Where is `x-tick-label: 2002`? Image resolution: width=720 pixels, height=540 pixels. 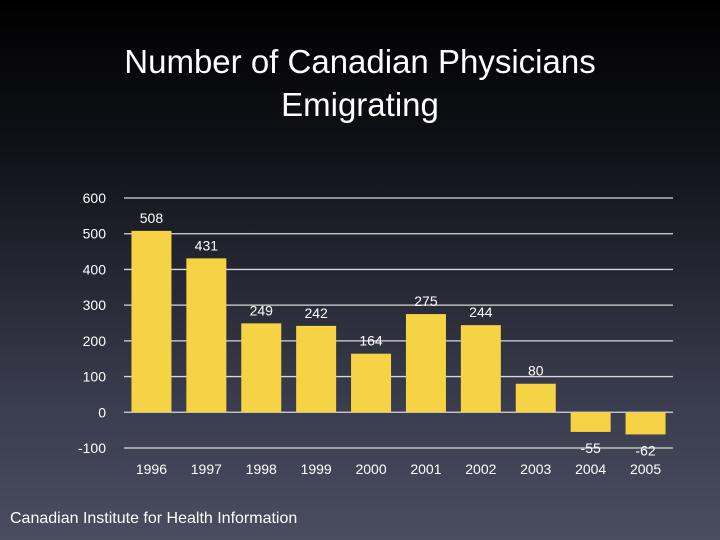 x-tick-label: 2002 is located at coordinates (480, 469).